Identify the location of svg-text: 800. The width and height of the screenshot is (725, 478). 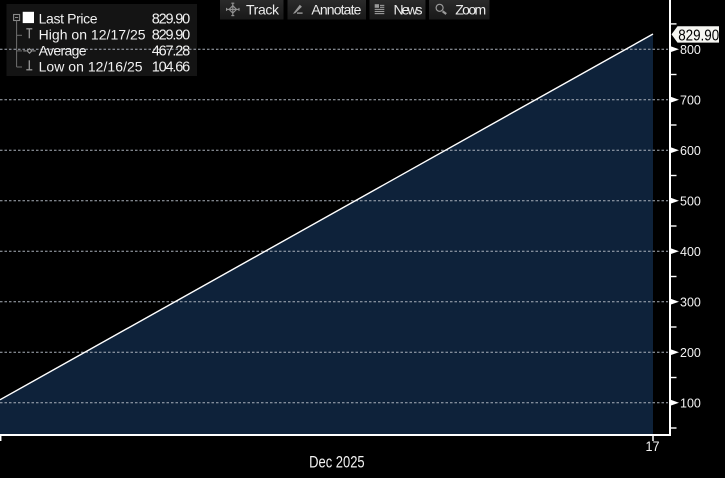
(690, 50).